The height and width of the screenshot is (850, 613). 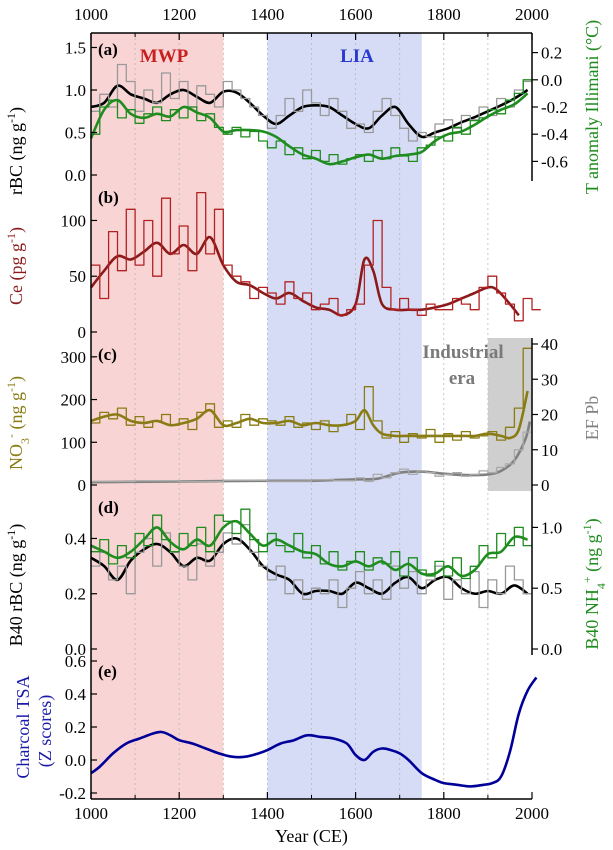 What do you see at coordinates (594, 583) in the screenshot?
I see `ylabel-right-d: B40 NH4+ (ng g-1)` at bounding box center [594, 583].